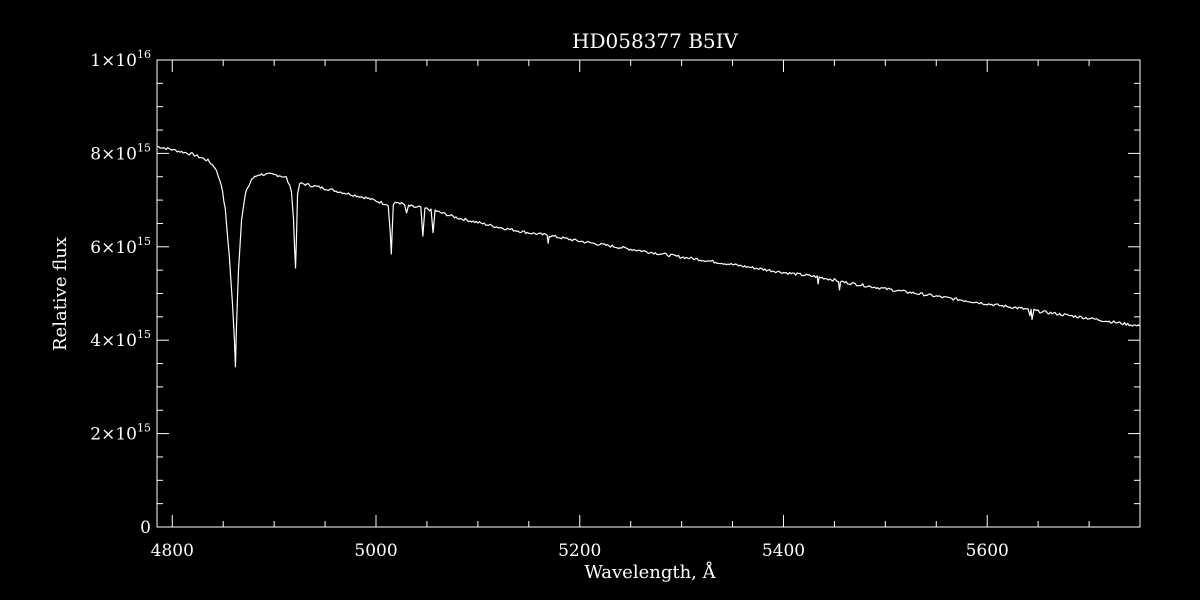  What do you see at coordinates (375, 551) in the screenshot?
I see `x-tick-label: 5000` at bounding box center [375, 551].